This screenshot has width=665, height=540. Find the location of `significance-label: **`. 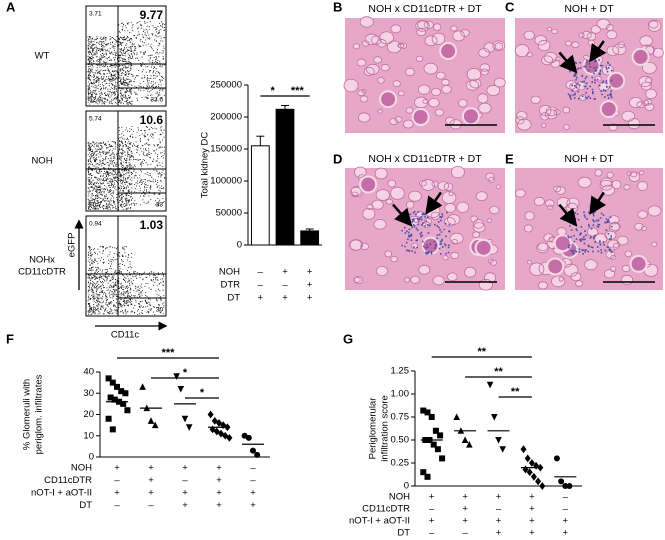

significance-label: ** is located at coordinates (498, 372).